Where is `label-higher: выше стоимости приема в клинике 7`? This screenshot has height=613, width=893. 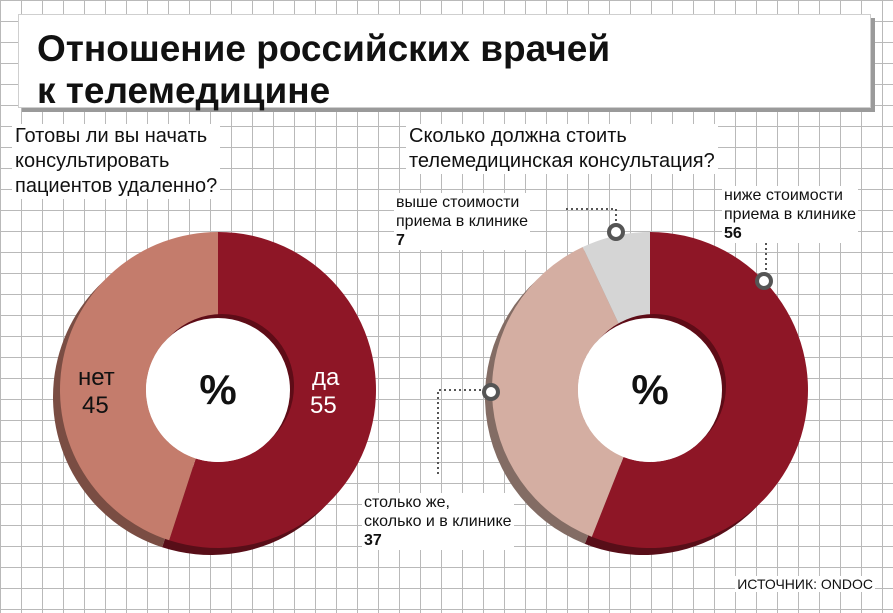 label-higher: выше стоимости приема в клинике 7 is located at coordinates (462, 221).